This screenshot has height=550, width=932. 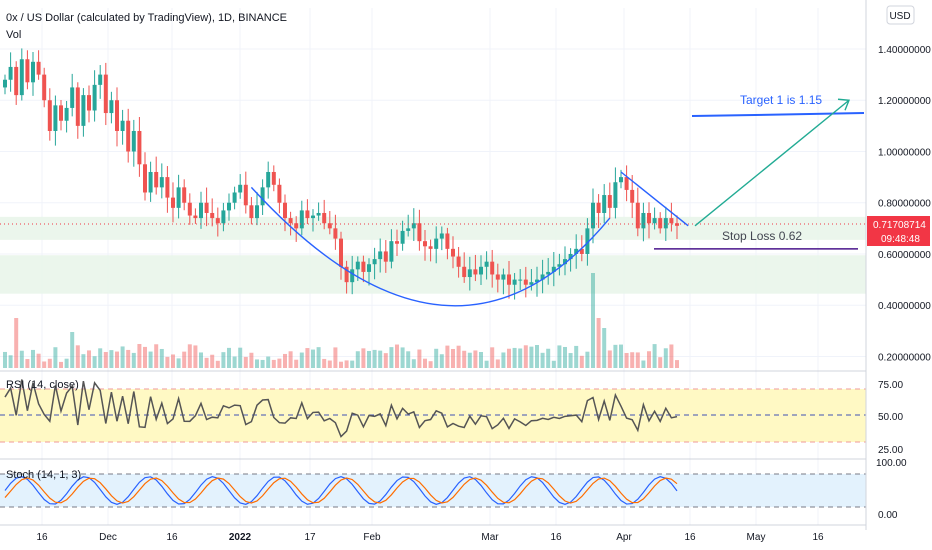 I want to click on time-axis-tick: 17, so click(x=310, y=537).